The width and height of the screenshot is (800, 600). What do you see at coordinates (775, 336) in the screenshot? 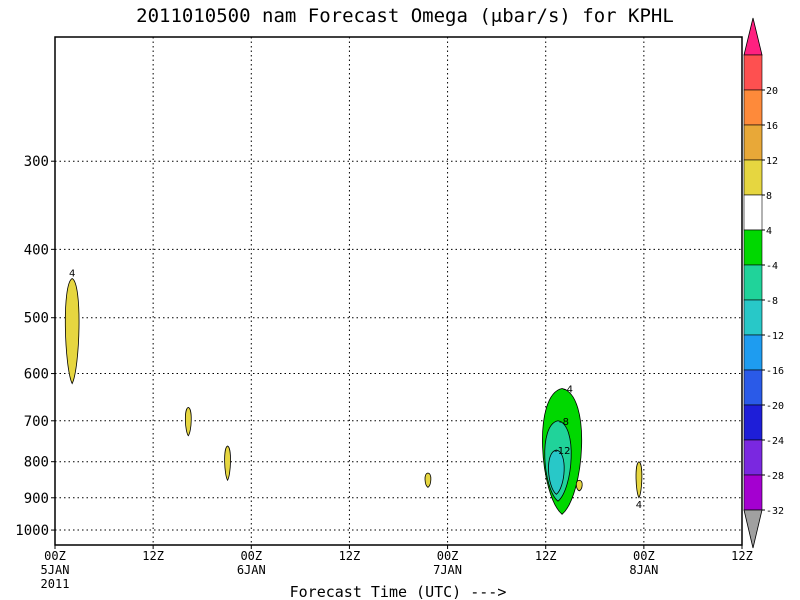
I see `colorbar-label: -12` at bounding box center [775, 336].